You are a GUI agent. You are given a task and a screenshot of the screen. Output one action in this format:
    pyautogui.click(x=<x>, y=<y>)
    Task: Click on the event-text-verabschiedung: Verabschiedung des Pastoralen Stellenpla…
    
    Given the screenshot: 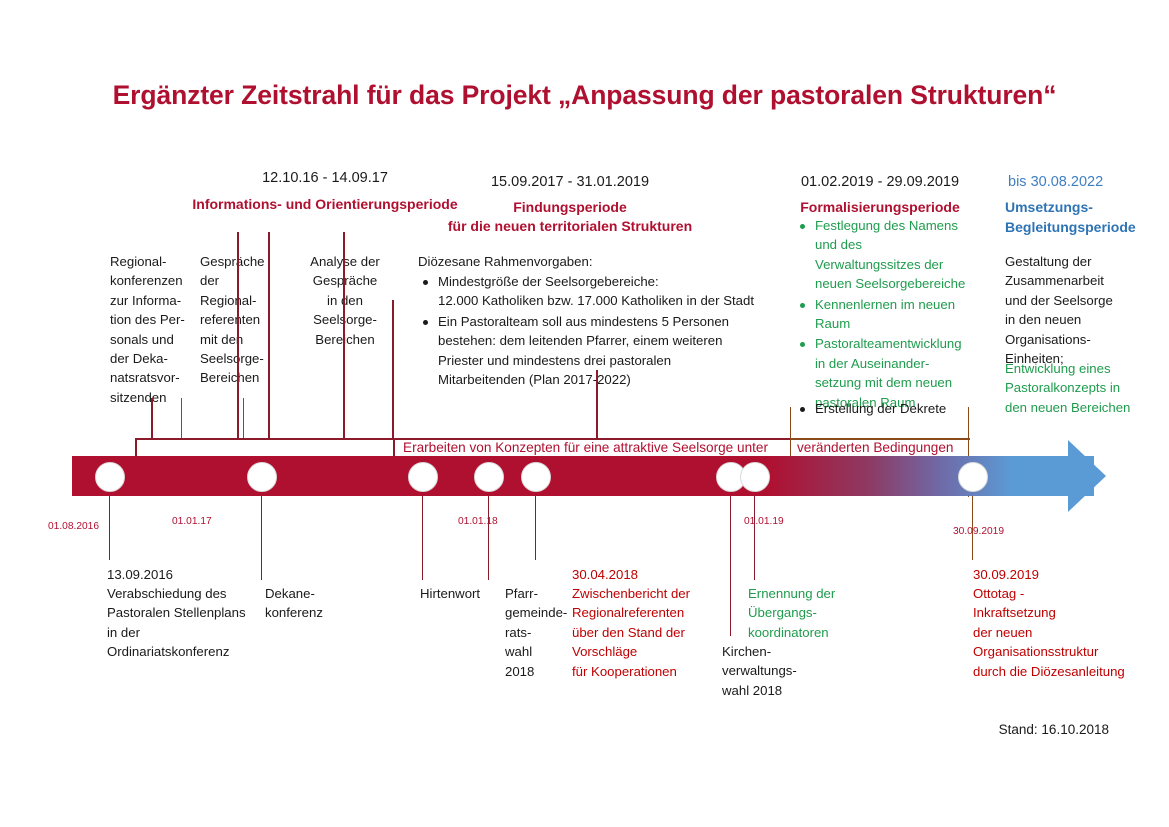 What is the action you would take?
    pyautogui.click(x=176, y=623)
    